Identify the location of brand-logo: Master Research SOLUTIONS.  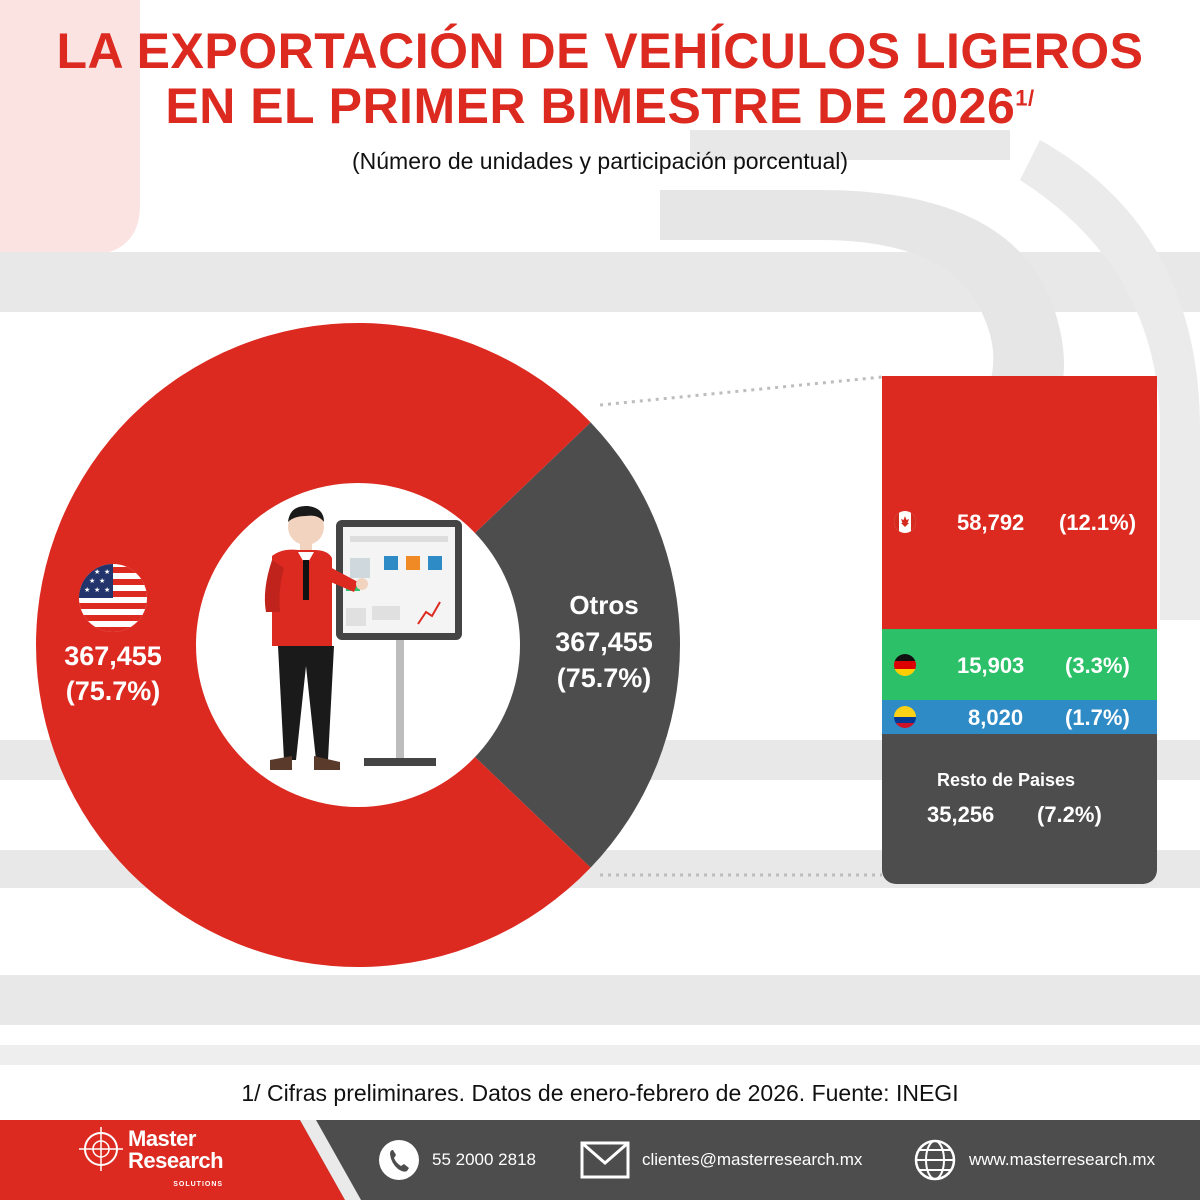
(176, 1161).